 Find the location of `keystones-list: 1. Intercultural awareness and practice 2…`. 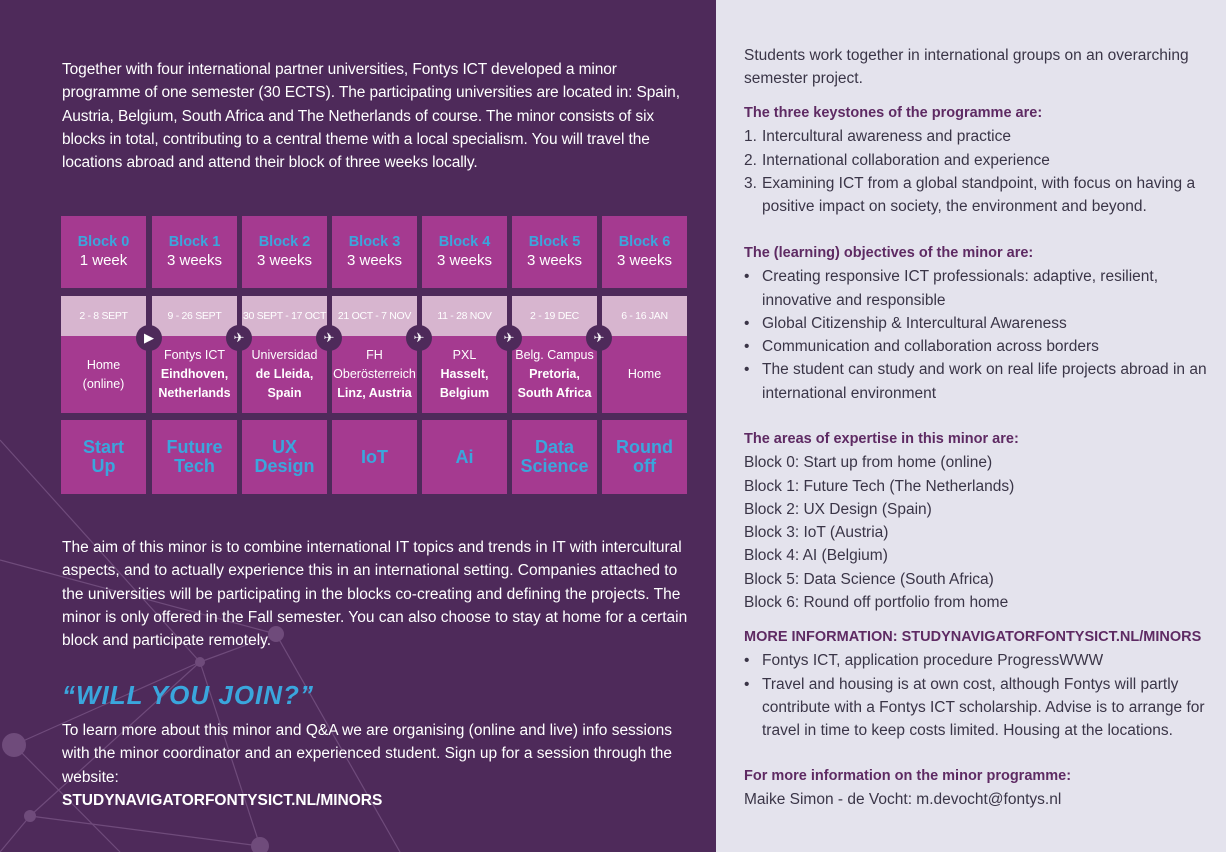

keystones-list: 1. Intercultural awareness and practice 2… is located at coordinates (979, 171).